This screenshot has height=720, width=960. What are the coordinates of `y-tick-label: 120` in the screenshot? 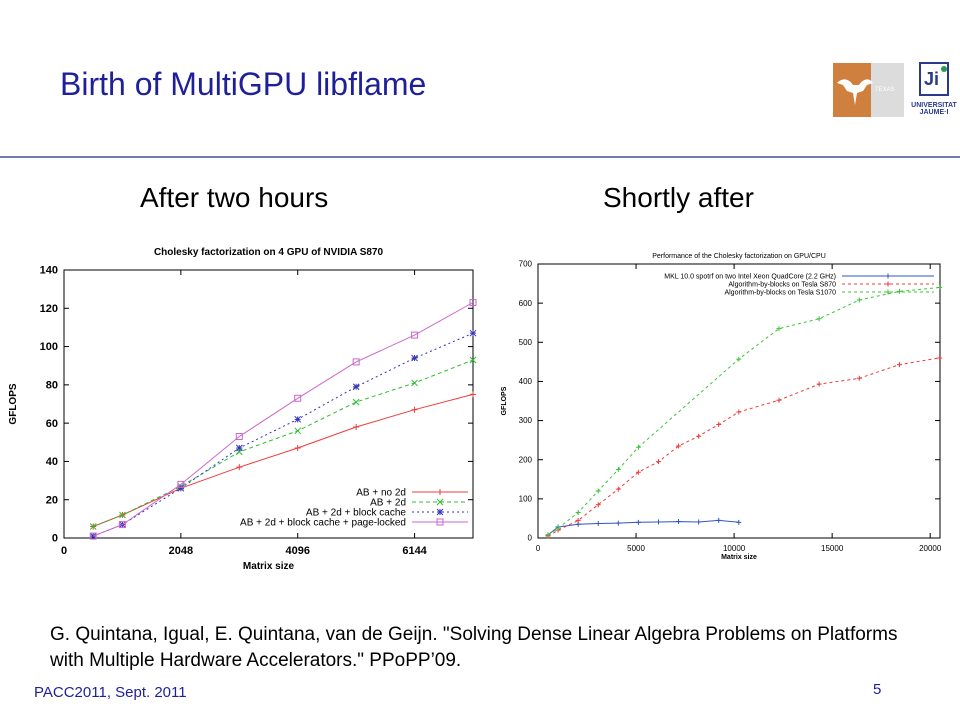 It's located at (49, 309).